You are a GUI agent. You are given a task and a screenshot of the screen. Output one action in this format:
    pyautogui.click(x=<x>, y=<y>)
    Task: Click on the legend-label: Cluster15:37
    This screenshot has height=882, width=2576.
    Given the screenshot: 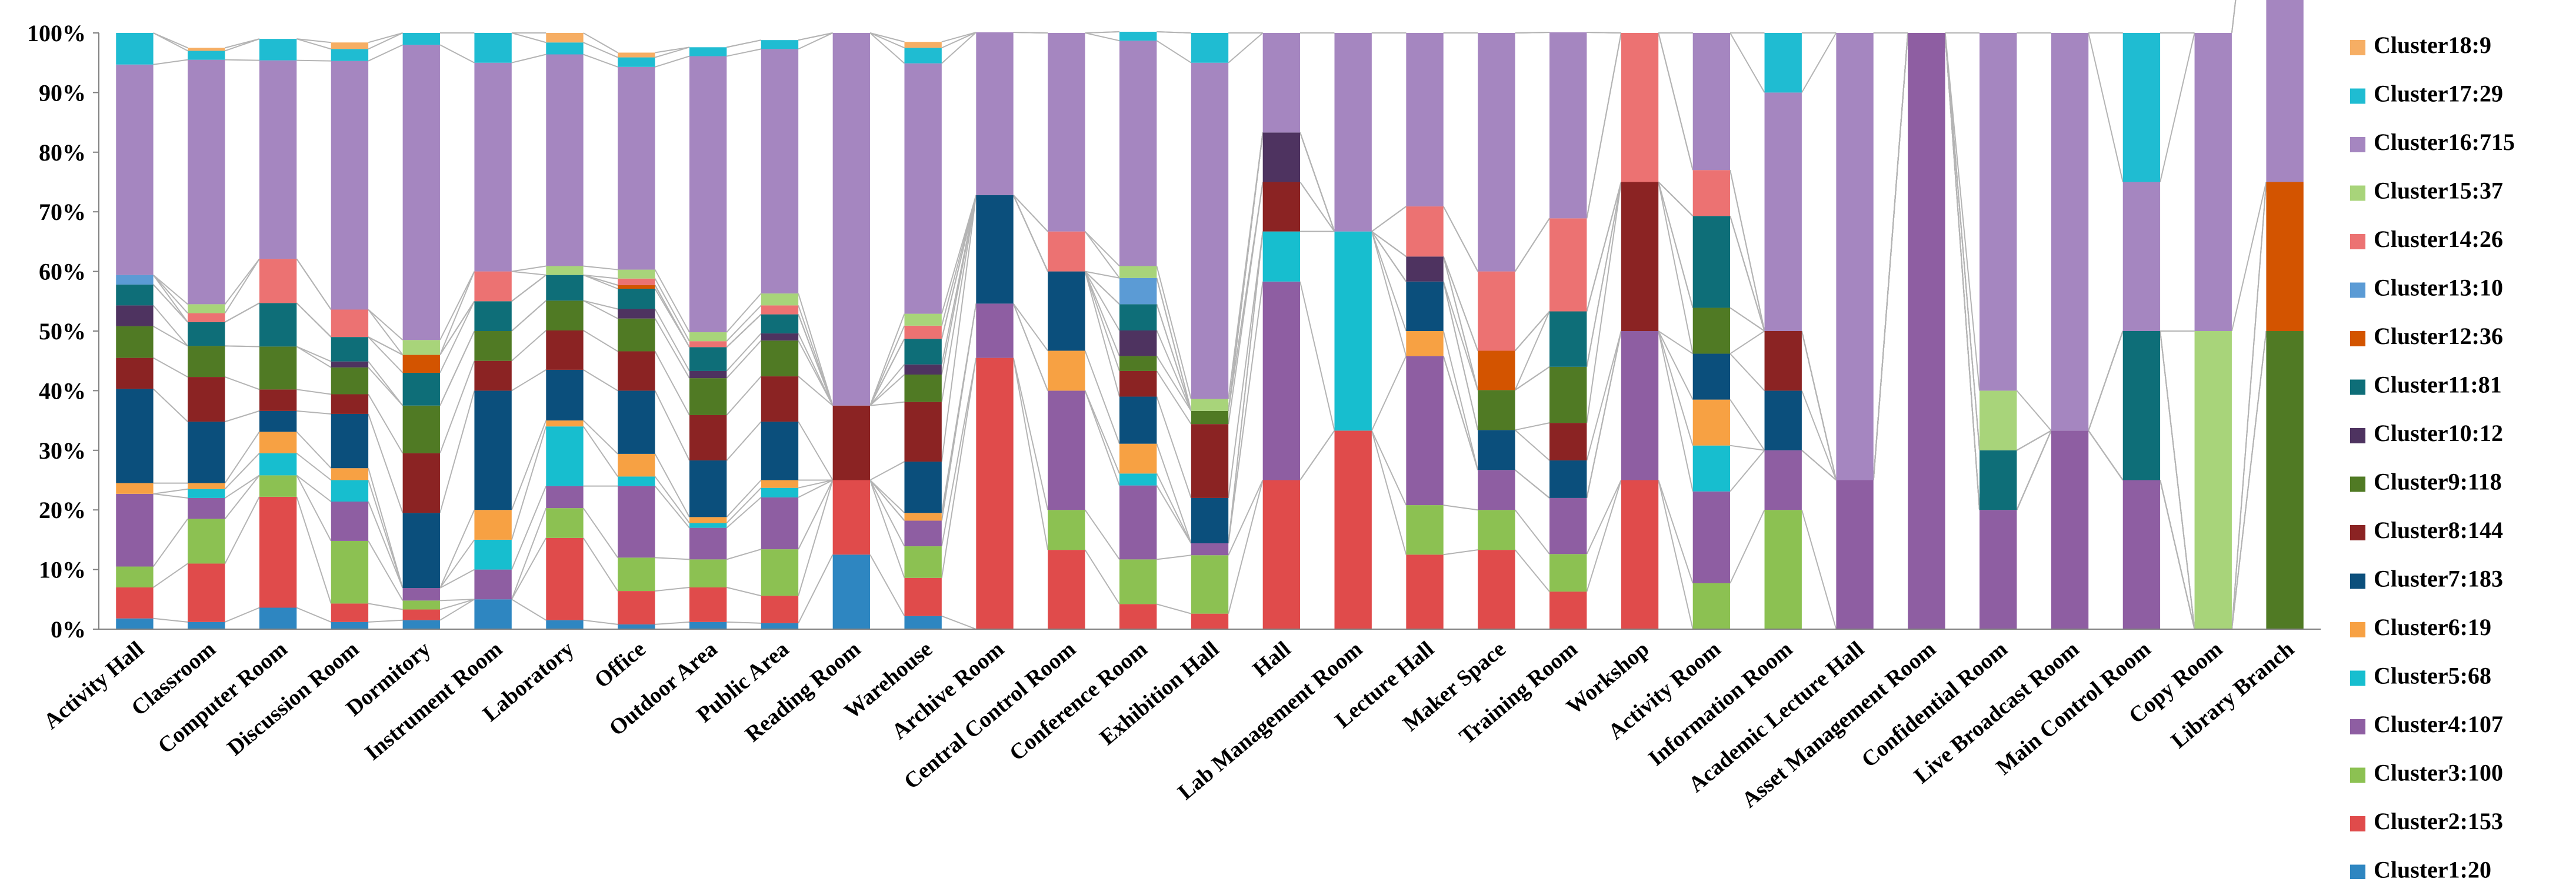 What is the action you would take?
    pyautogui.click(x=2438, y=191)
    